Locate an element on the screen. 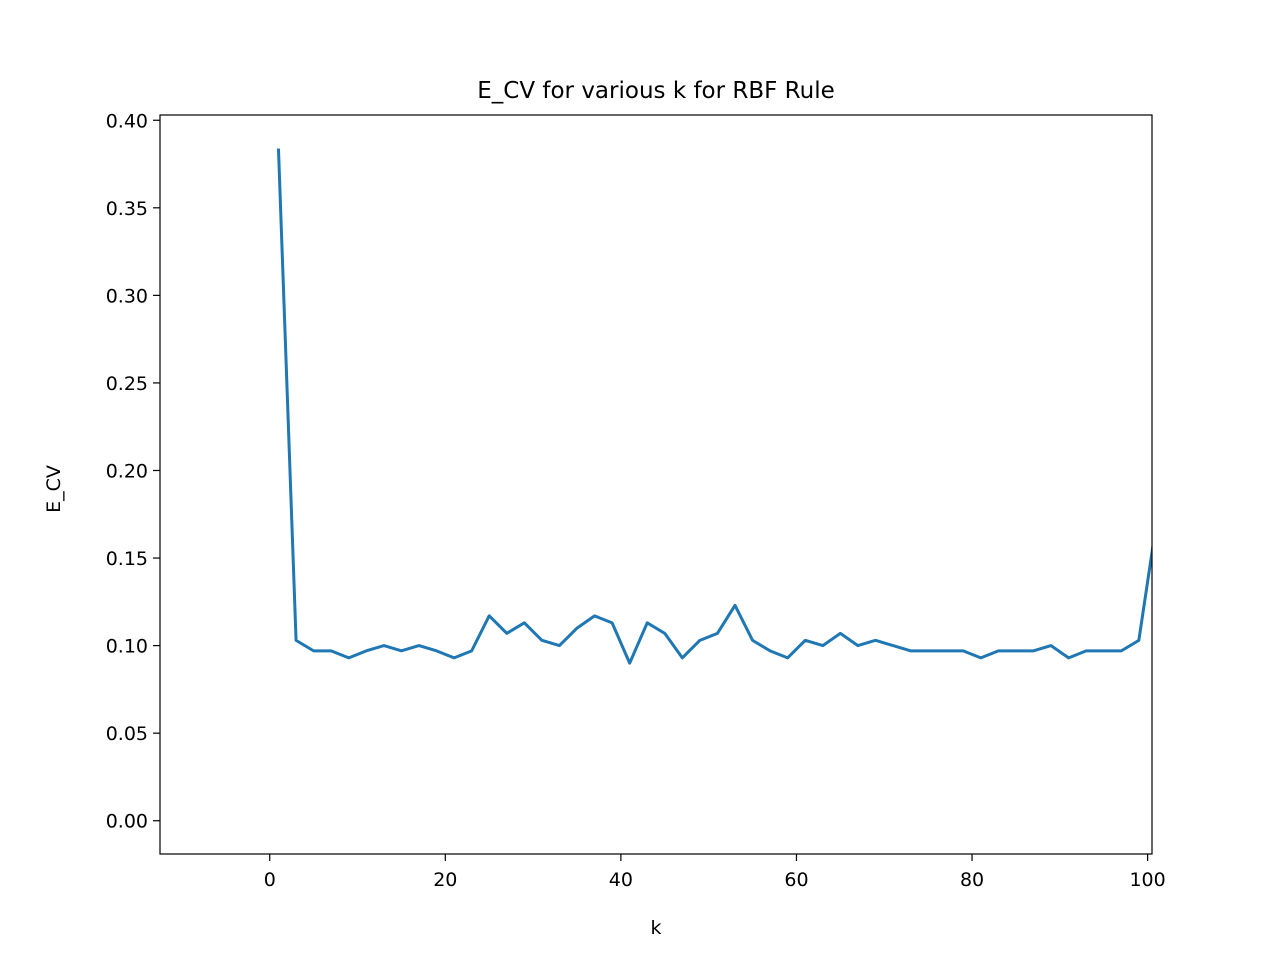 This screenshot has width=1280, height=960. y-tick-label: 0.35 is located at coordinates (127, 209).